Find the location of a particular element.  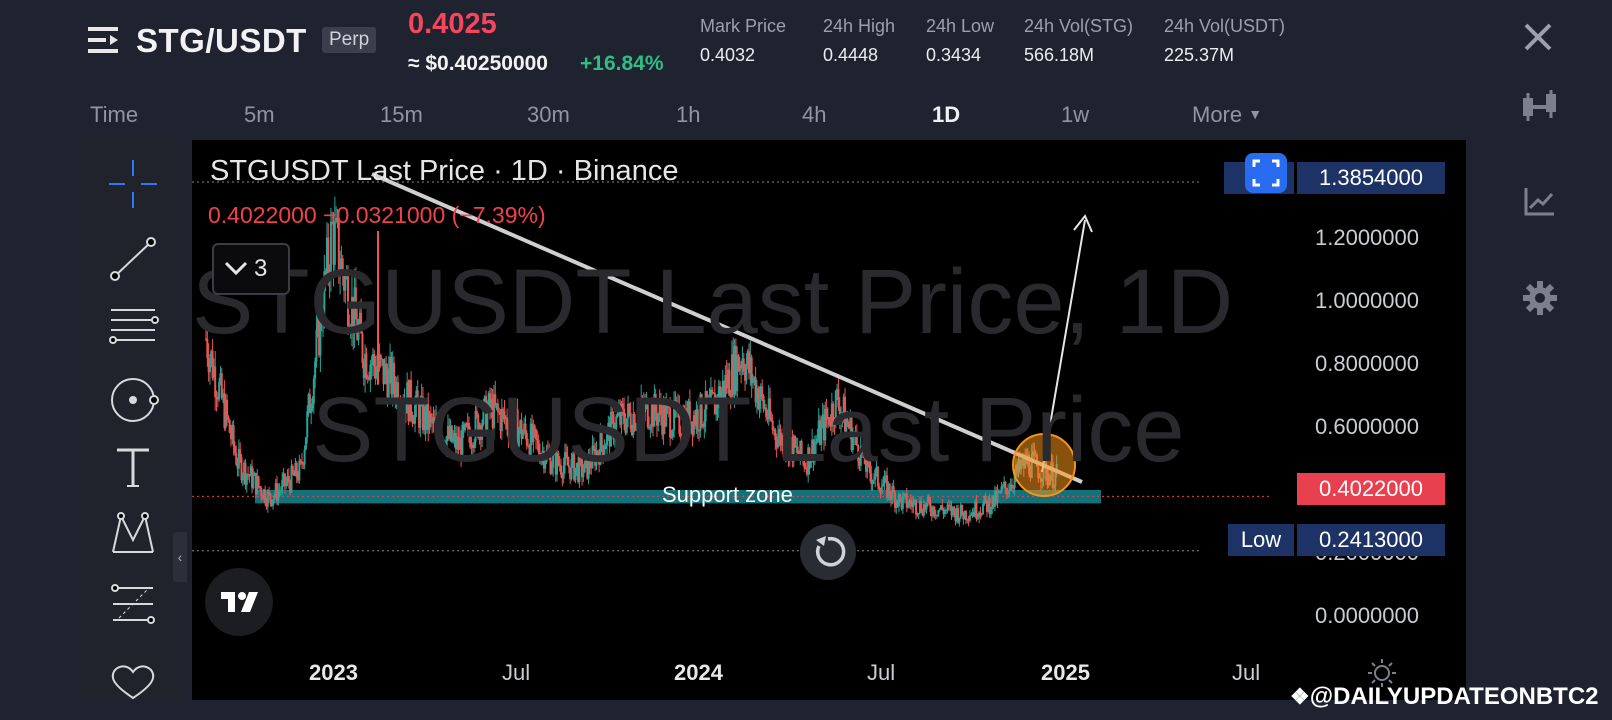

tab-1w: 1w is located at coordinates (1075, 114).